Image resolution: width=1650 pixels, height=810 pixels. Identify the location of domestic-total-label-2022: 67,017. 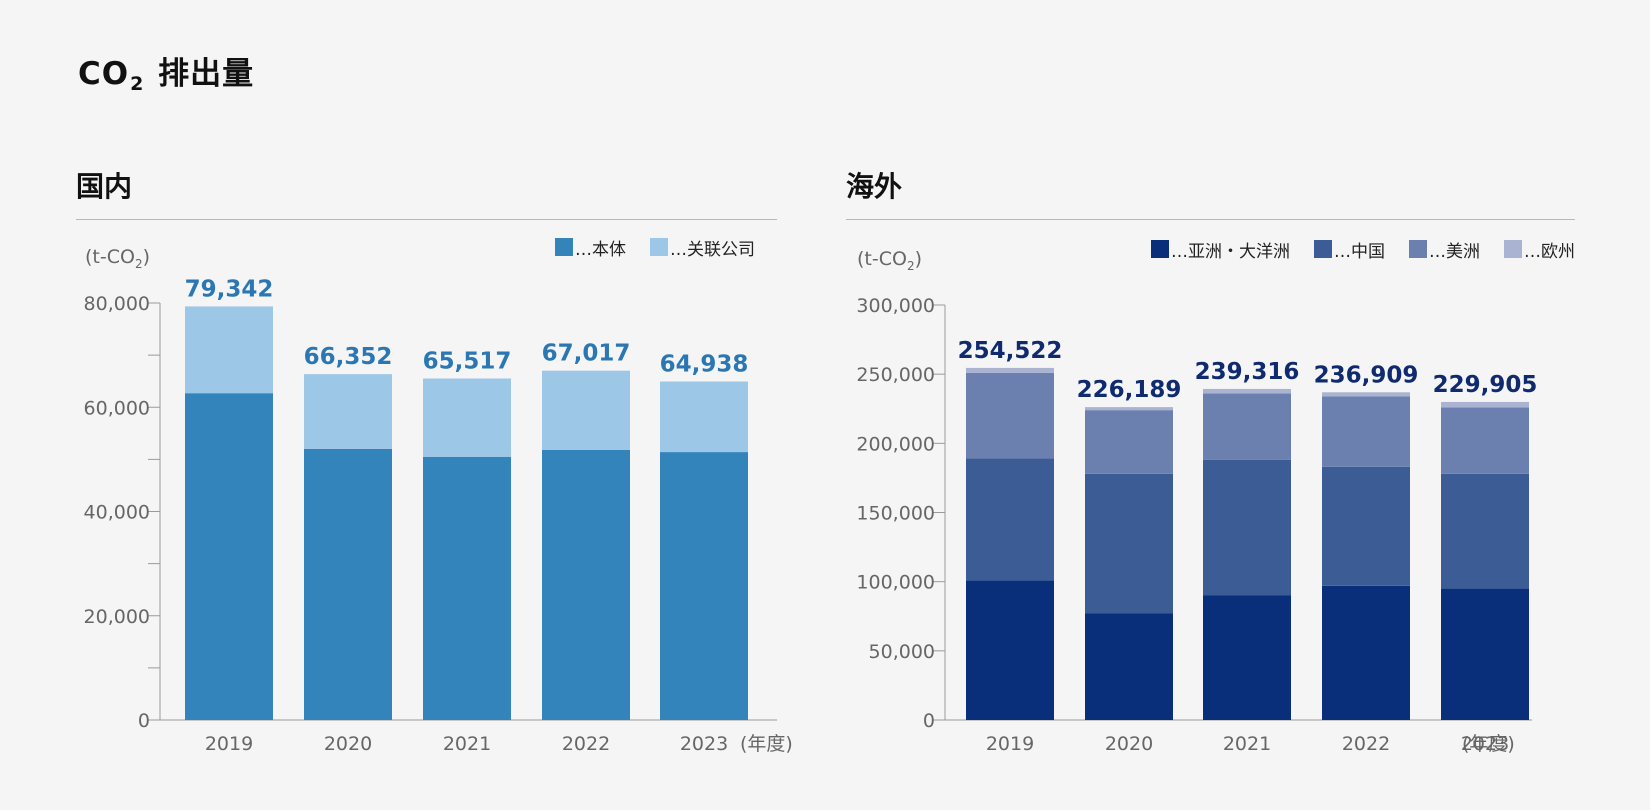
(586, 354).